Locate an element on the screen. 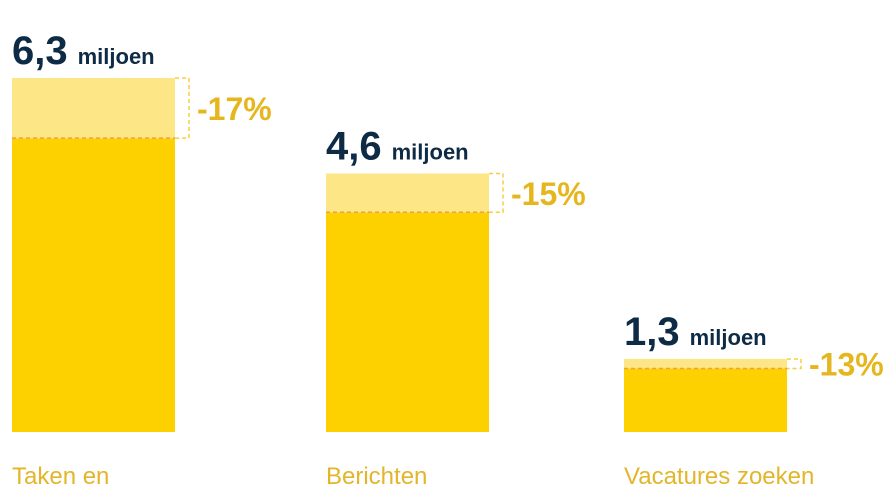 The width and height of the screenshot is (894, 498). change-label: -17% is located at coordinates (234, 109).